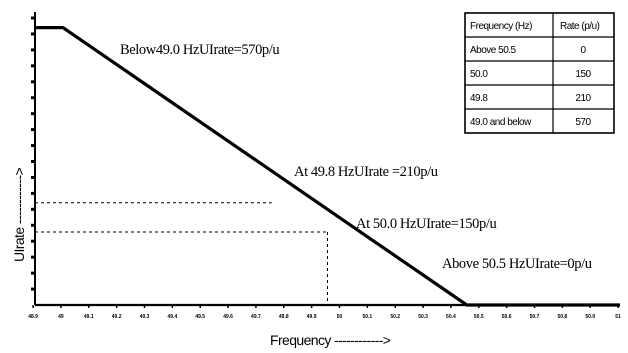 The width and height of the screenshot is (628, 353). I want to click on x-tick-label: 50.5, so click(479, 317).